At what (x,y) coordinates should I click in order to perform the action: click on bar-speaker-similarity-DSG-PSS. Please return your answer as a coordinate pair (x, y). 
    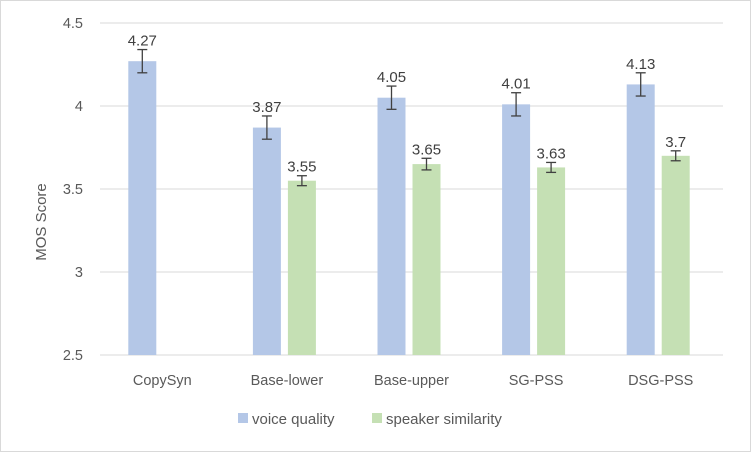
    Looking at the image, I should click on (675, 255).